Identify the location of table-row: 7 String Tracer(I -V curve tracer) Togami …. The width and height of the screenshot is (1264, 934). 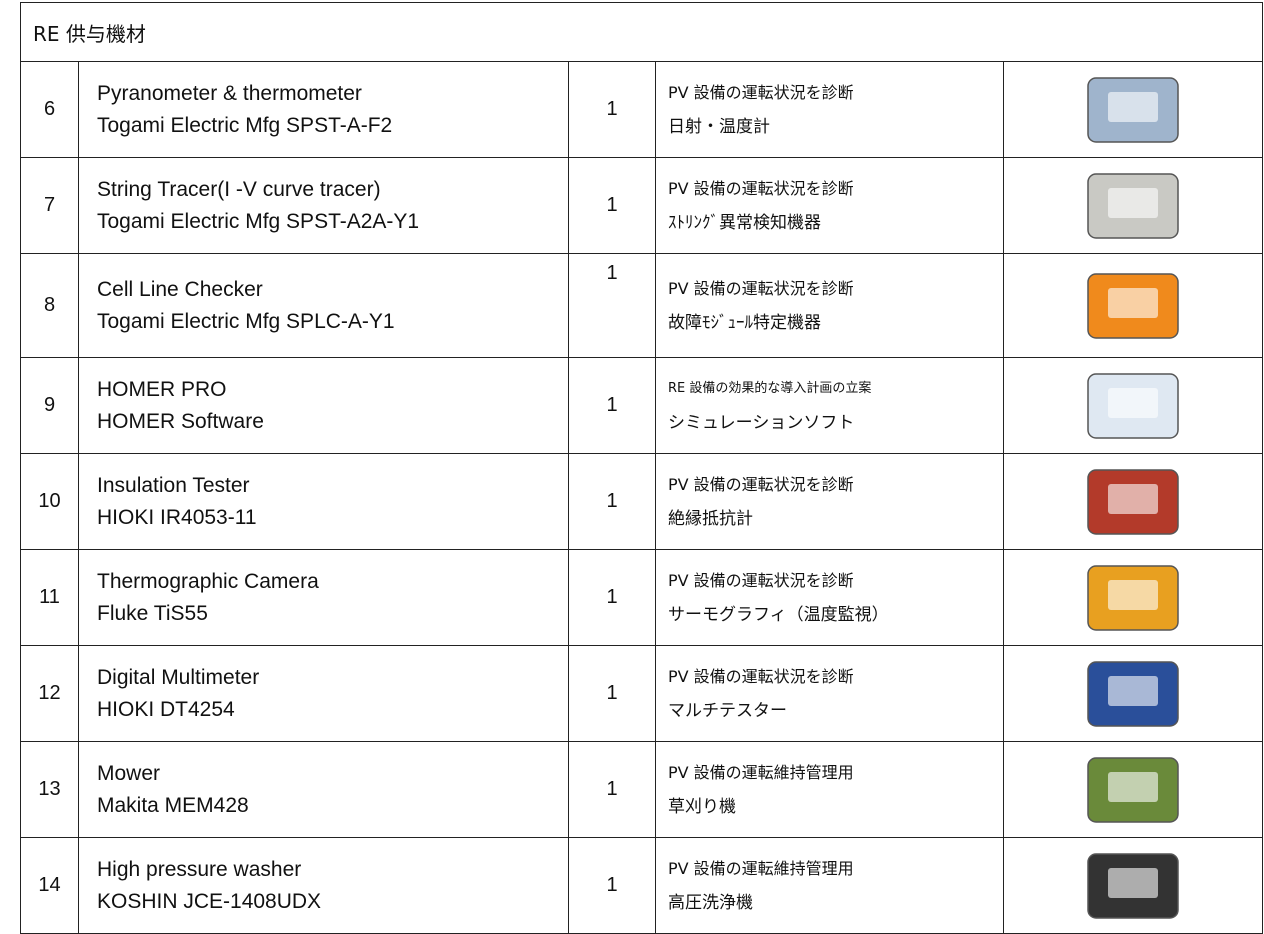
(642, 205).